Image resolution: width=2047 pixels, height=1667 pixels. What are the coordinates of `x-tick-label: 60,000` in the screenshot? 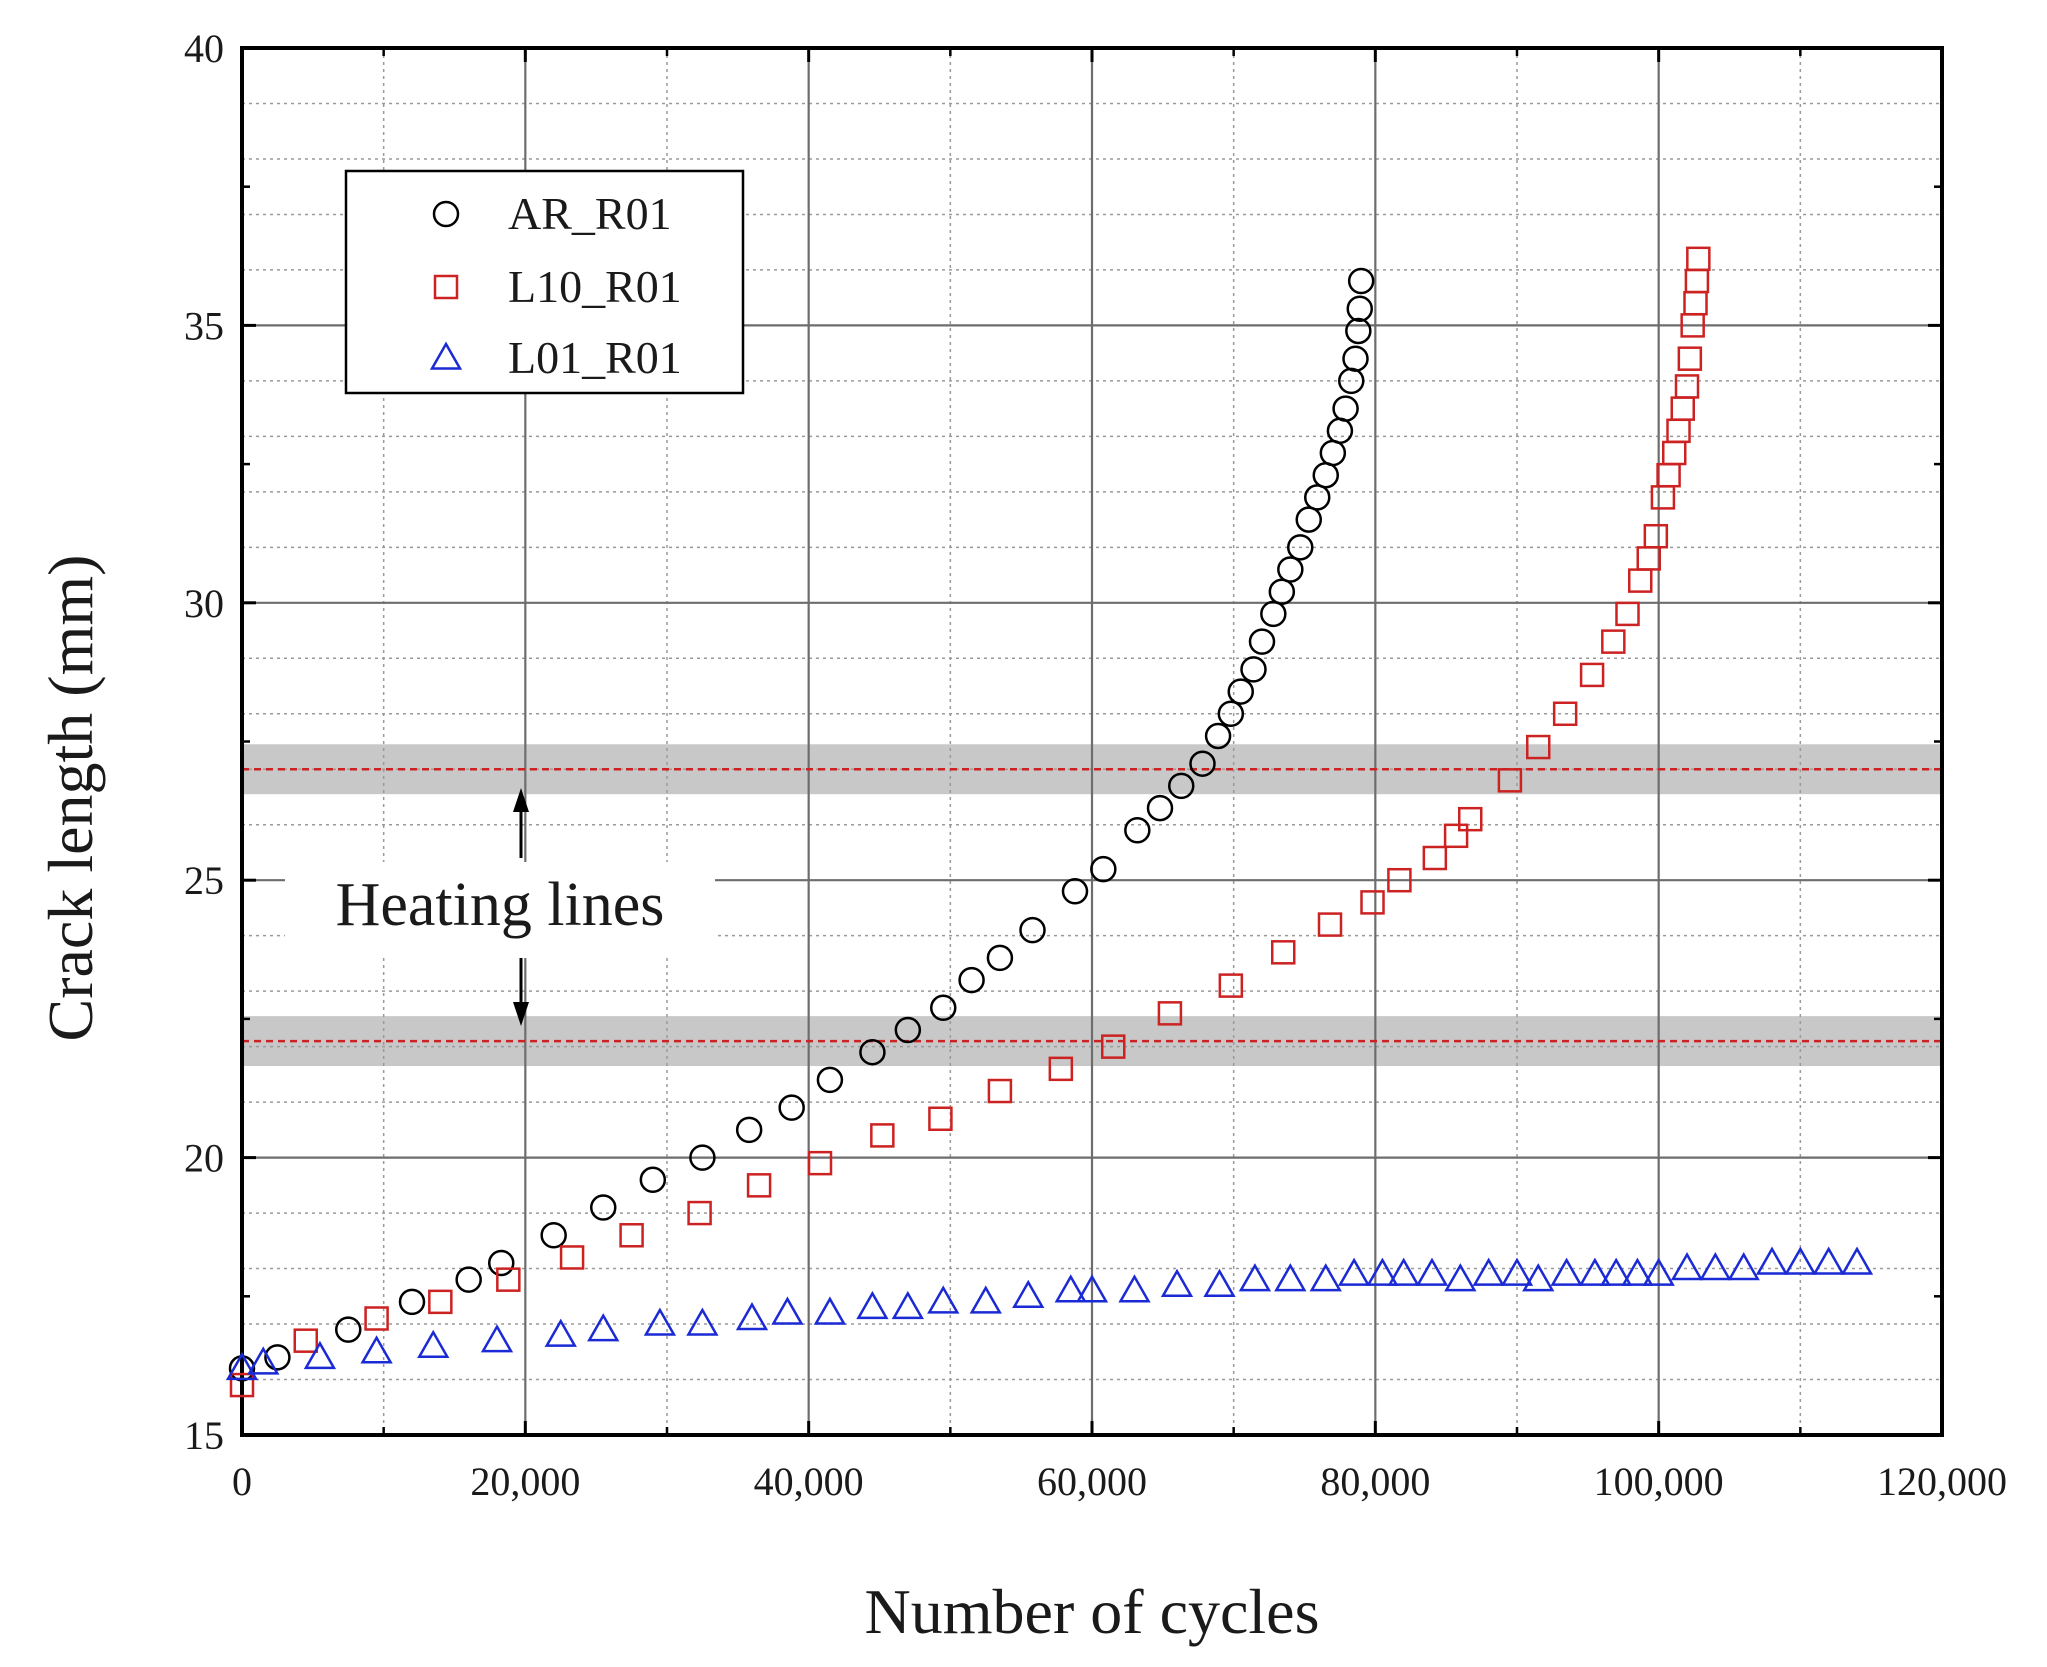 It's located at (1092, 1481).